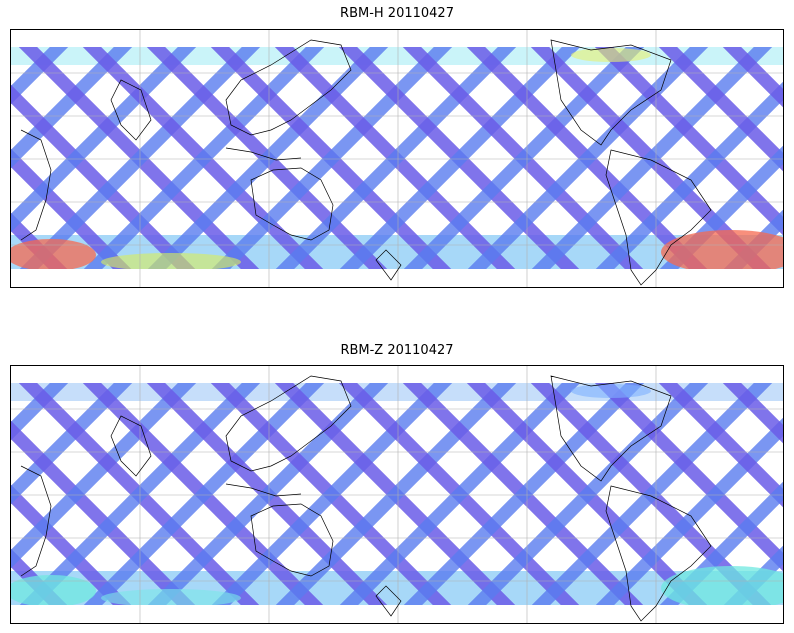  What do you see at coordinates (397, 350) in the screenshot?
I see `panel-title-bottom: RBM-Z 20110427` at bounding box center [397, 350].